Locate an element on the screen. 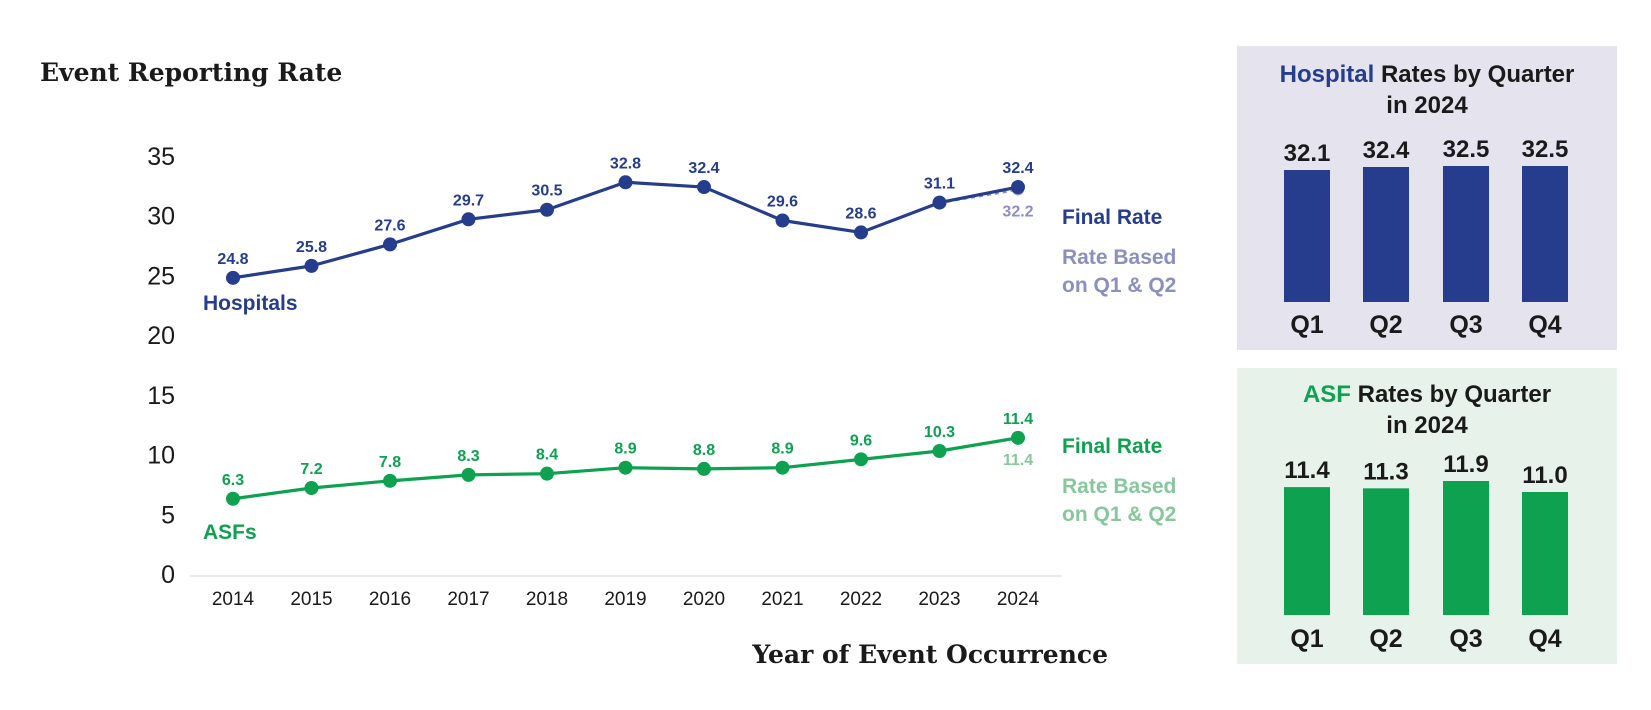  asf-series-label: ASFs is located at coordinates (230, 532).